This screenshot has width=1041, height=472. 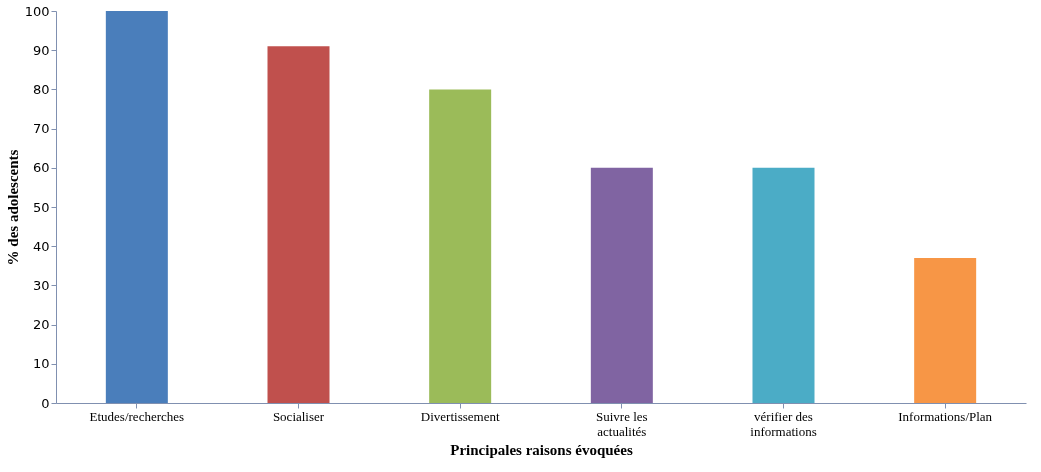 What do you see at coordinates (460, 416) in the screenshot?
I see `x-tick-label: Divertissement` at bounding box center [460, 416].